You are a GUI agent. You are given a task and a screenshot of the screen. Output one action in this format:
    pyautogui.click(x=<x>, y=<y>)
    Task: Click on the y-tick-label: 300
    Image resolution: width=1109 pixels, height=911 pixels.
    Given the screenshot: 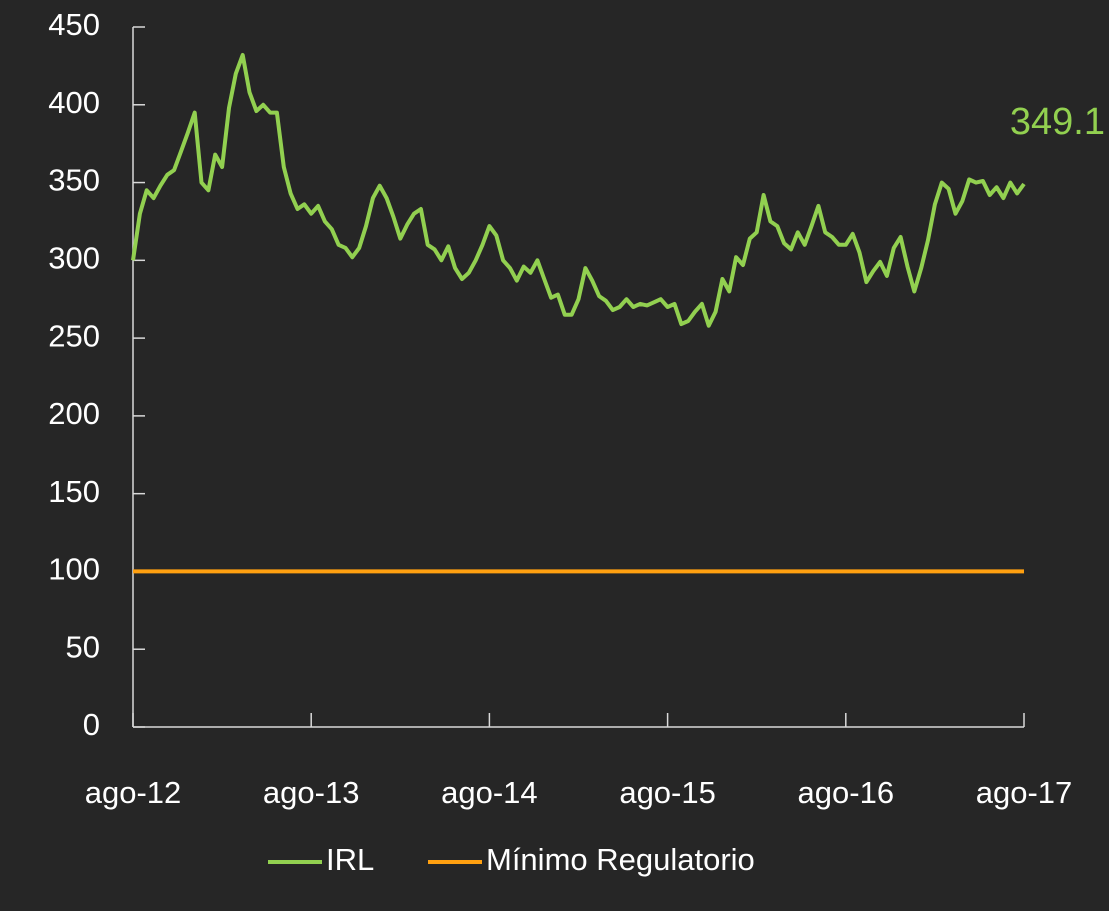 What is the action you would take?
    pyautogui.click(x=74, y=258)
    